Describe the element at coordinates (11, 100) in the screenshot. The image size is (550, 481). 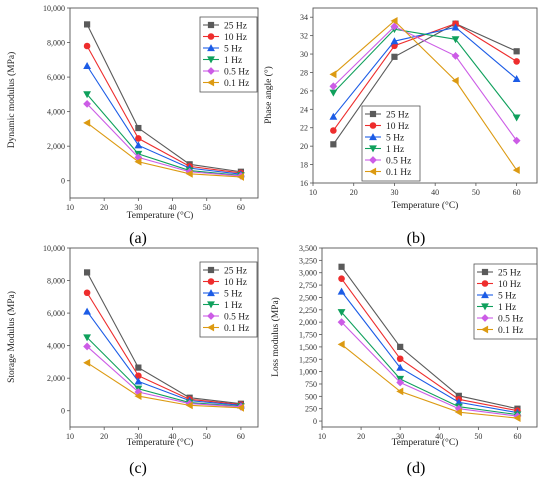
I see `y-axis-title: Dynamic modulus (MPa)` at that location.